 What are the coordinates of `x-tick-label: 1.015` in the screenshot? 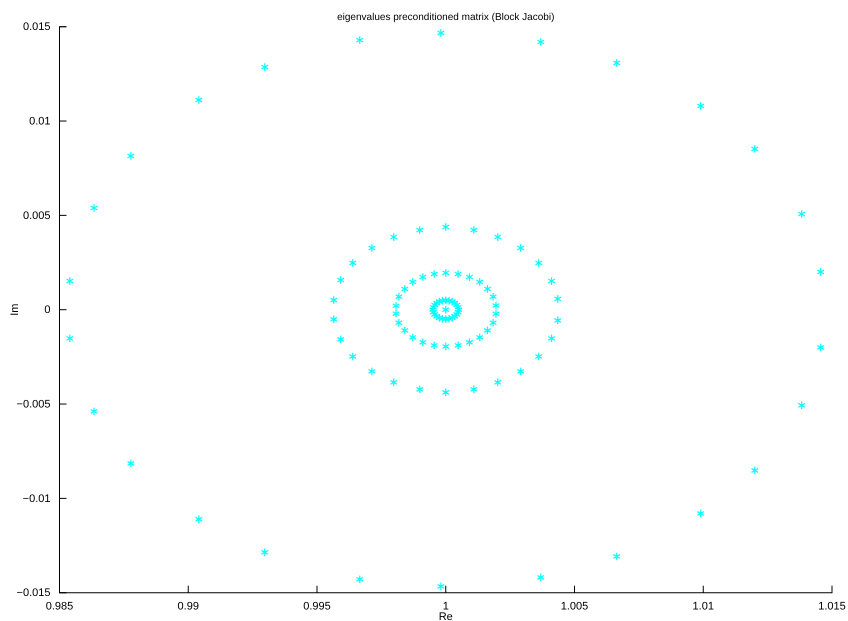 It's located at (832, 606).